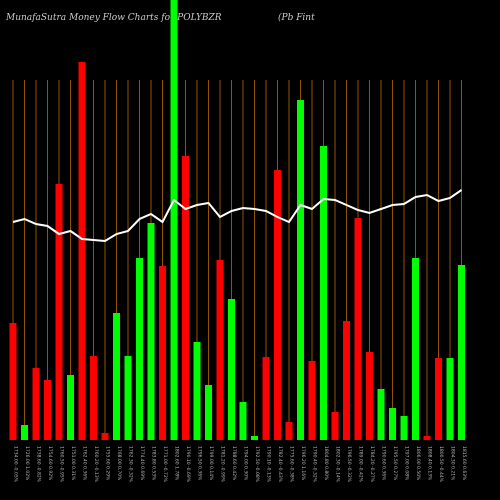  I want to click on x-tick-label: 1788.60 0.42%, so click(234, 463).